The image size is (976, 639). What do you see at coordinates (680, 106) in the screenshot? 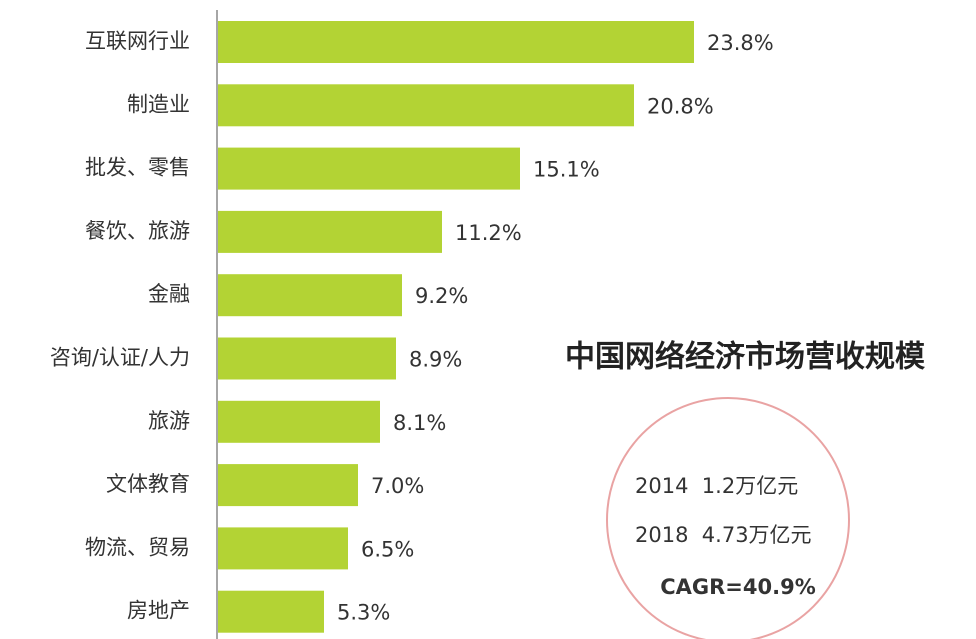
I see `value-label: 20.8%` at bounding box center [680, 106].